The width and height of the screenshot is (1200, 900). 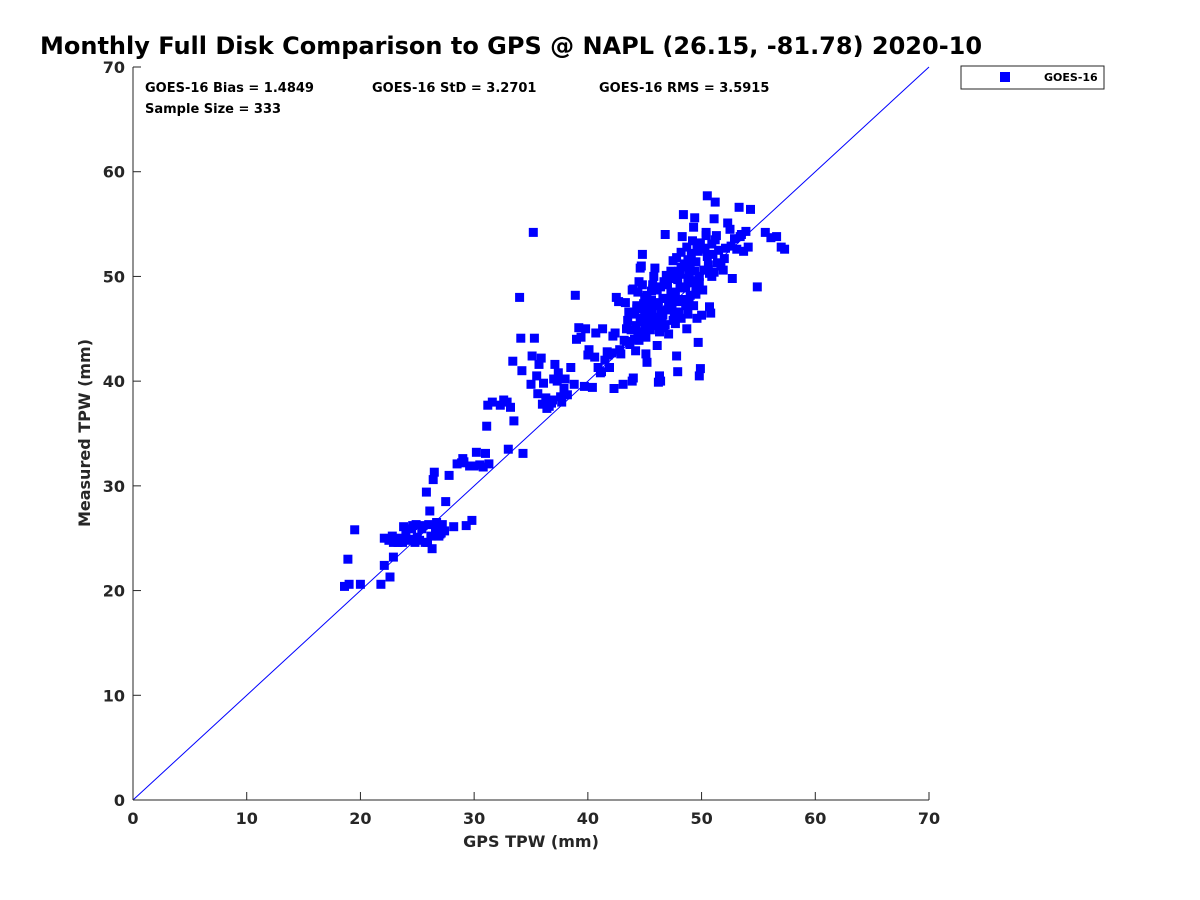 I want to click on legend: GOES-16, so click(x=1032, y=77).